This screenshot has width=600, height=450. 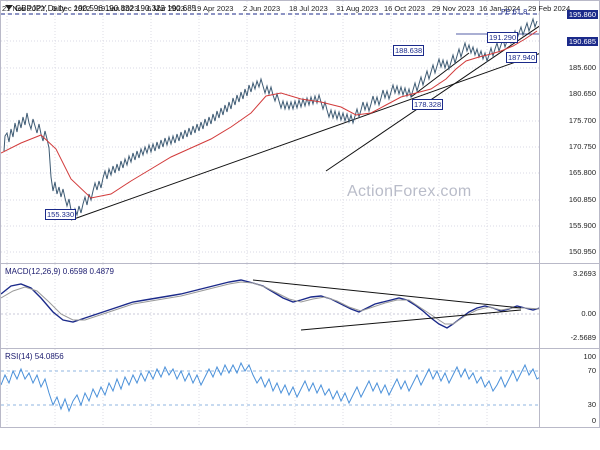 I want to click on time-tick-1: 6 Dec 2022, so click(x=71, y=8).